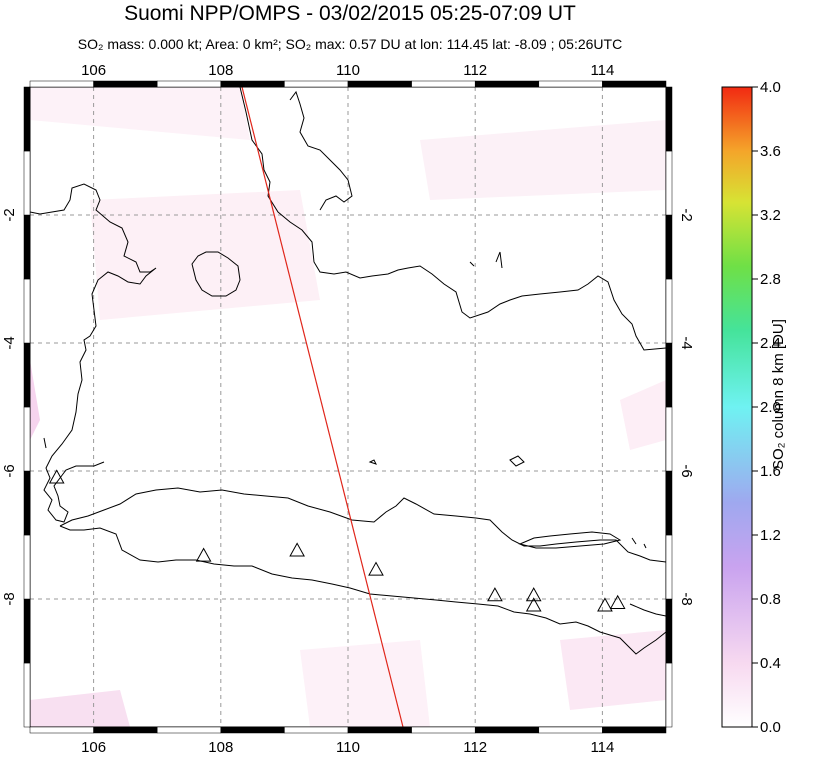 This screenshot has height=759, width=823. What do you see at coordinates (602, 747) in the screenshot?
I see `lon-tick-label-bottom: 114` at bounding box center [602, 747].